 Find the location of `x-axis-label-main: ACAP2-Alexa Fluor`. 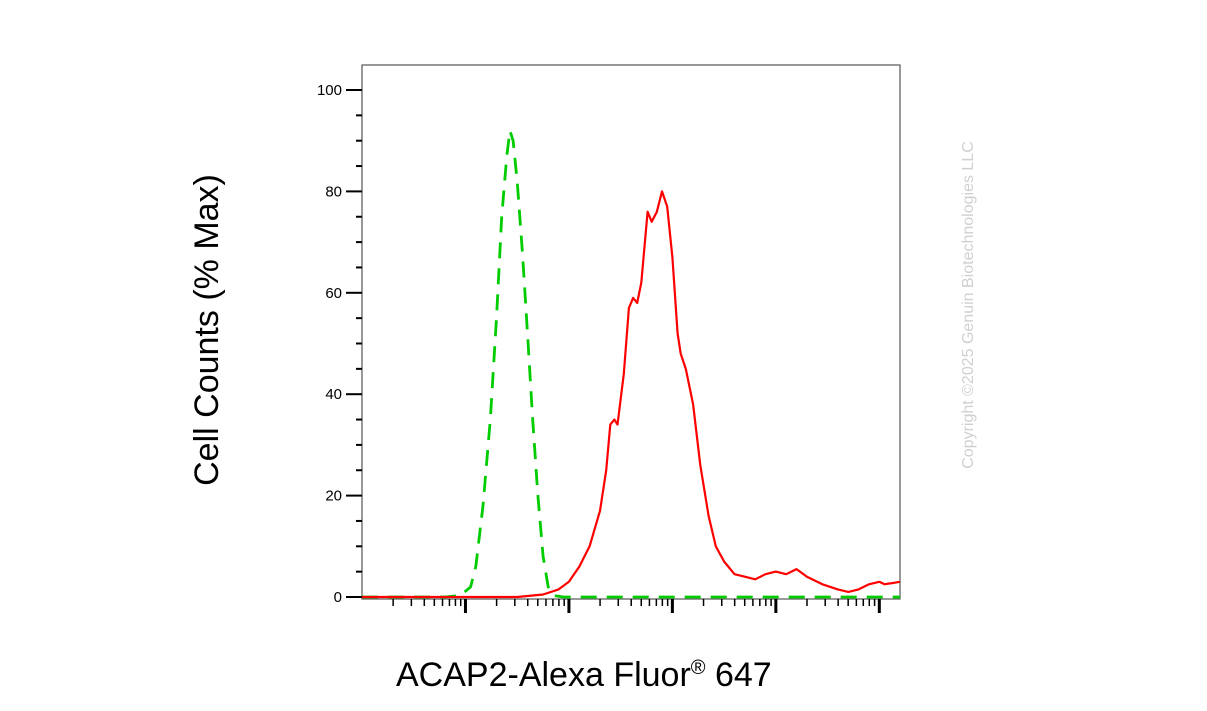

x-axis-label-main: ACAP2-Alexa Fluor is located at coordinates (543, 675).